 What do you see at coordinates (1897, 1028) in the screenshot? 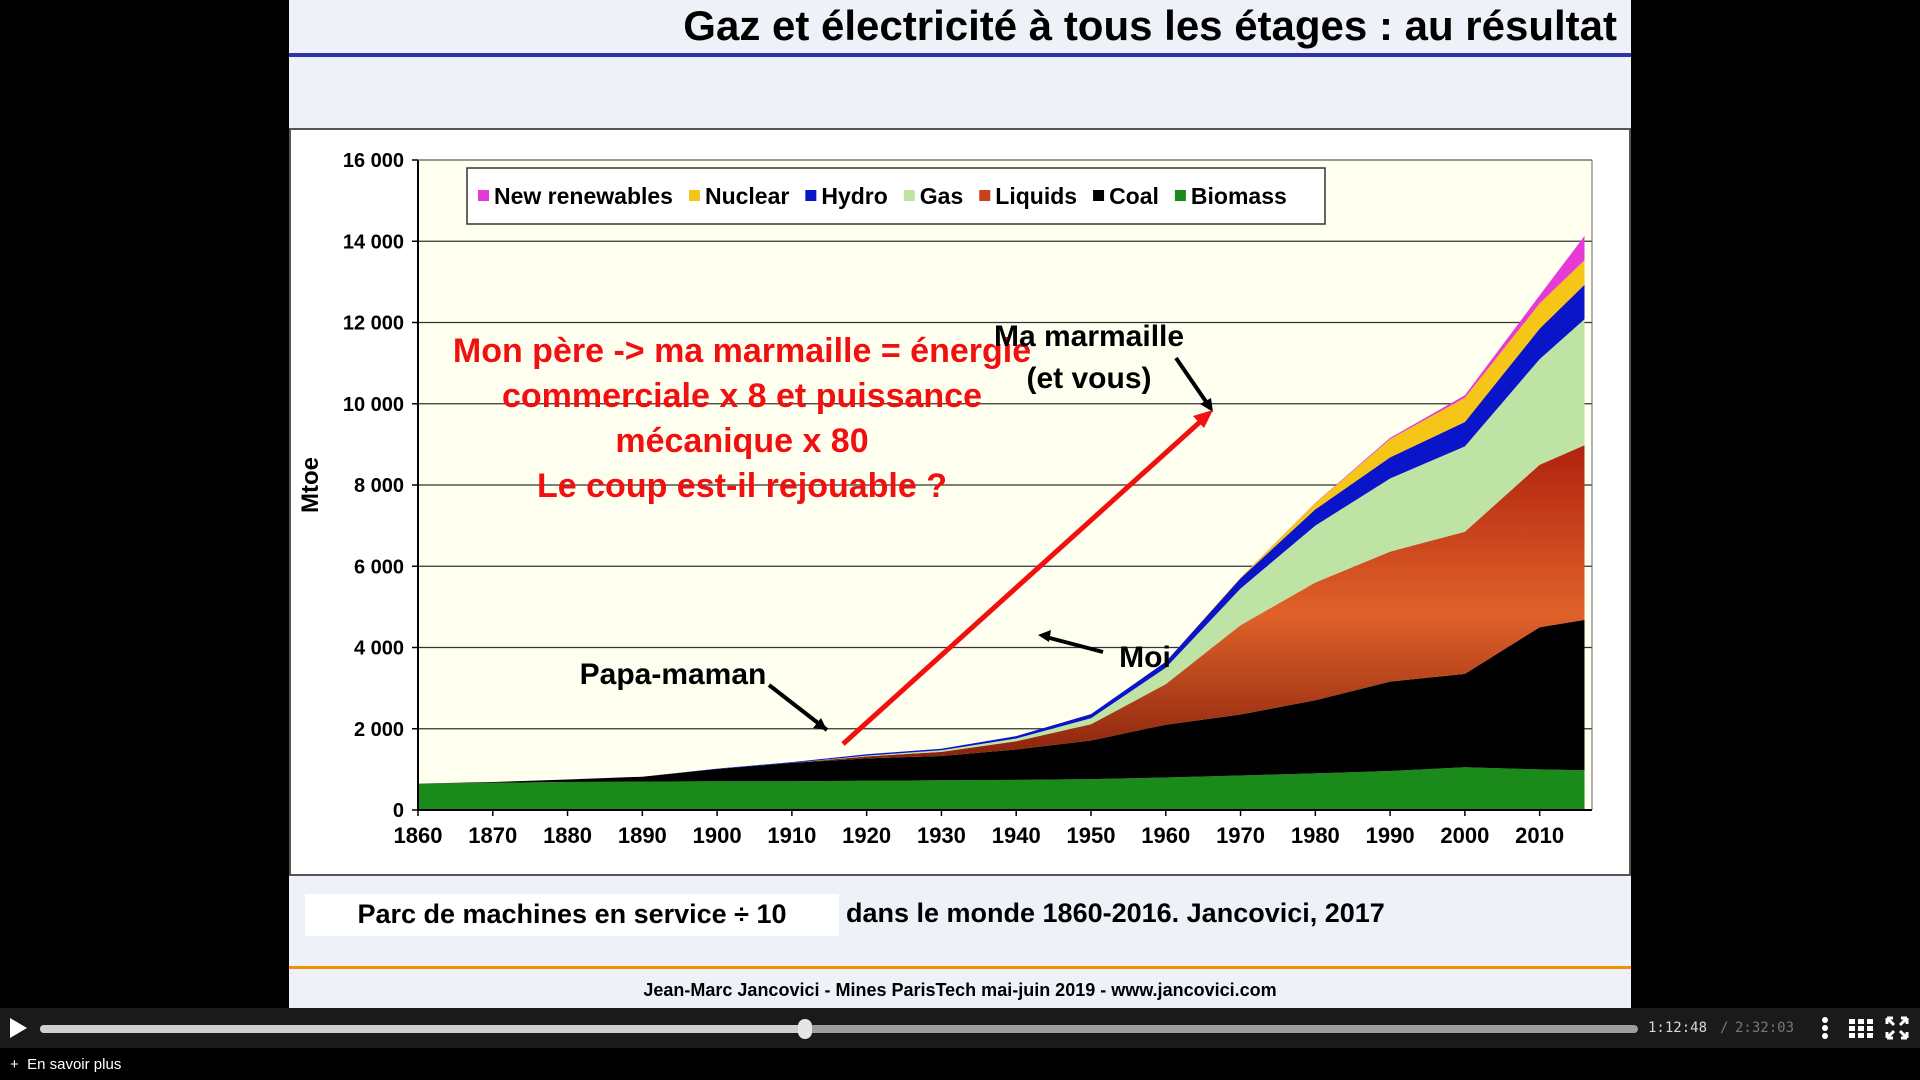
I see `fullscreen-icon` at bounding box center [1897, 1028].